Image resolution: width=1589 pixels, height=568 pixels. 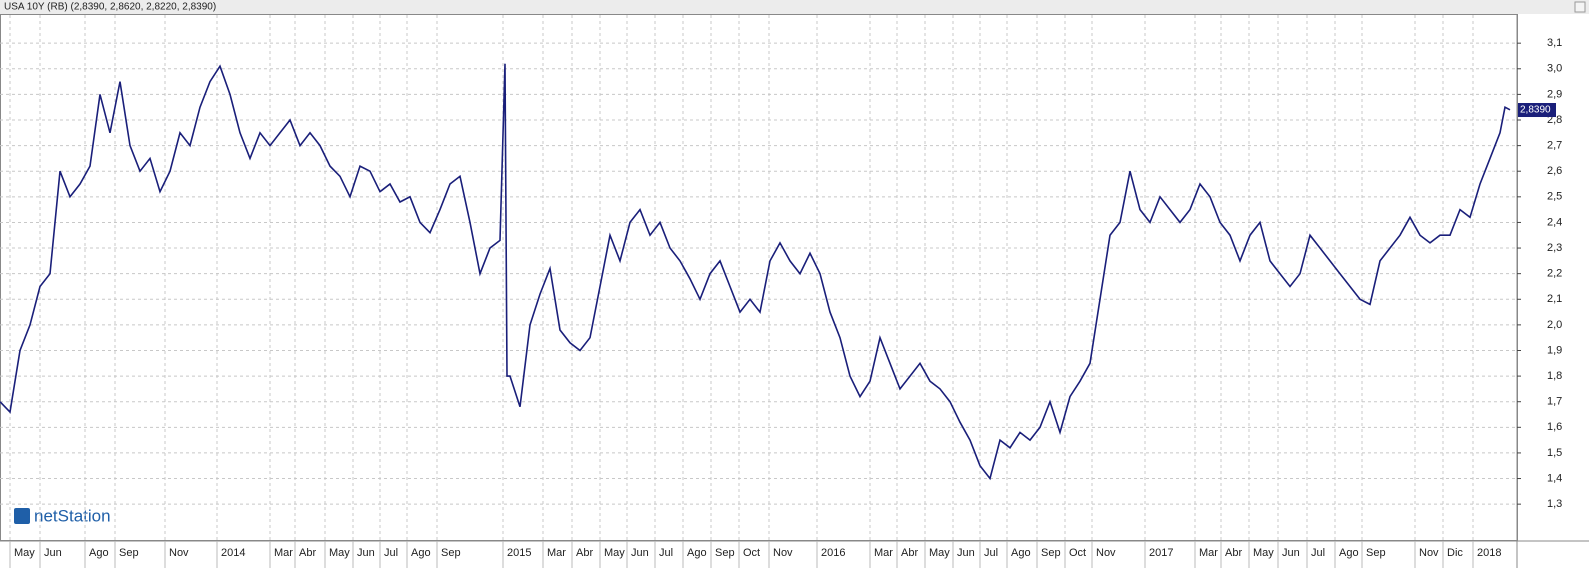 I want to click on logo-text: netStation, so click(x=72, y=515).